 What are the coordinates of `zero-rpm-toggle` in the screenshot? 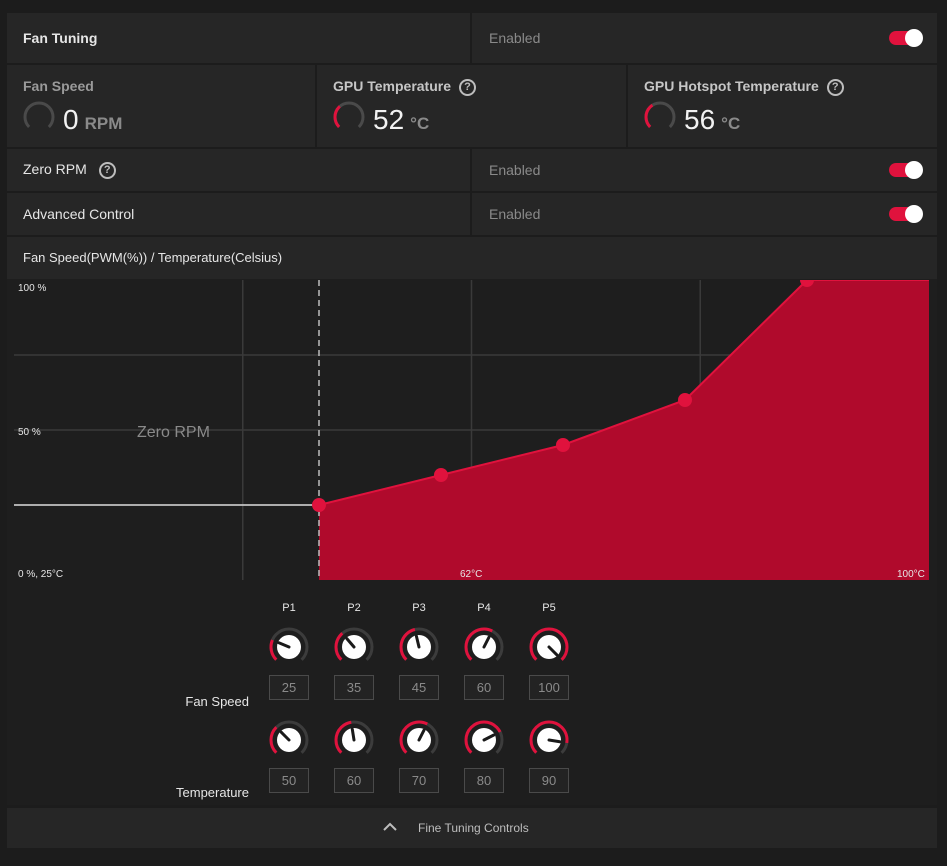 It's located at (906, 170).